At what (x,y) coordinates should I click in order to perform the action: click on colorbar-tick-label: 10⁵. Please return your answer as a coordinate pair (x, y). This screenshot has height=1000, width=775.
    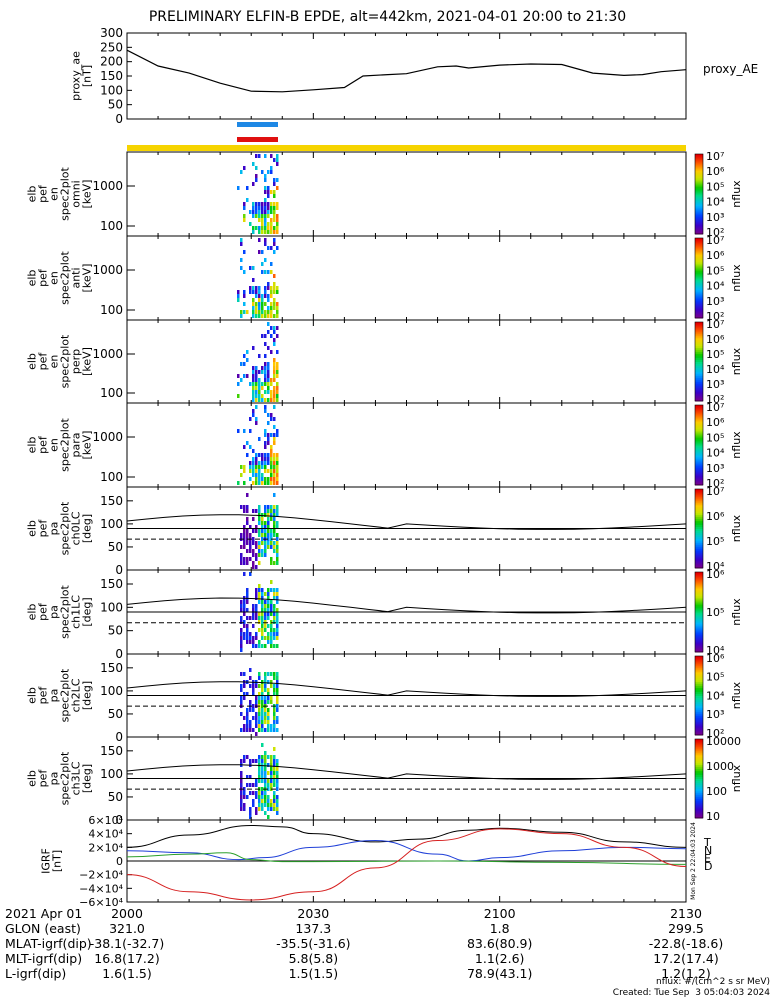
    Looking at the image, I should click on (715, 186).